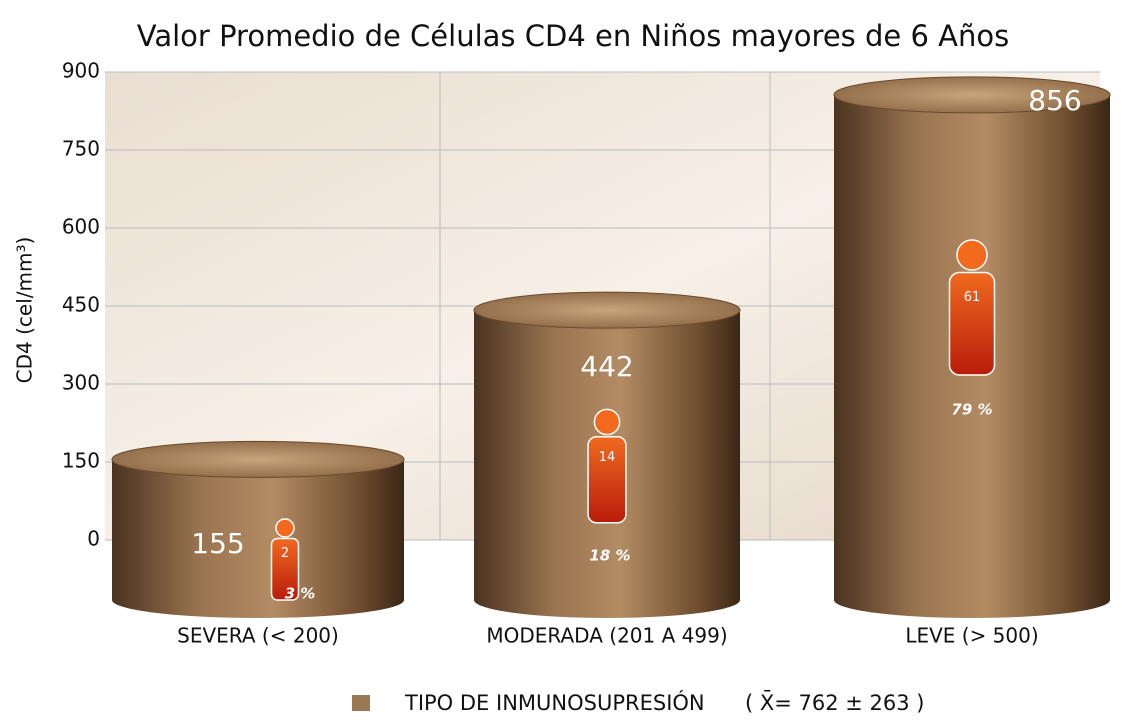 This screenshot has height=721, width=1147. What do you see at coordinates (607, 457) in the screenshot?
I see `patient-count: 14` at bounding box center [607, 457].